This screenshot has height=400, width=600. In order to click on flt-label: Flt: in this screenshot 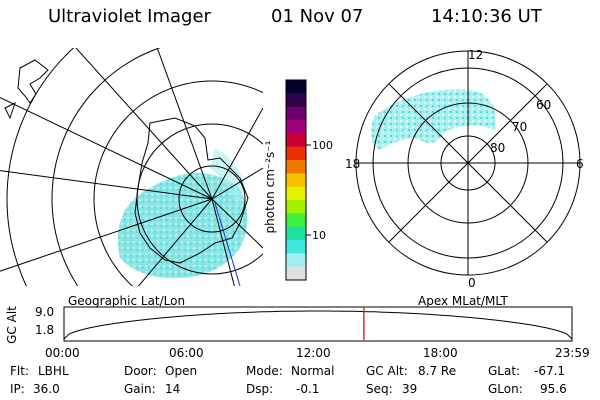, I will do `click(19, 371)`.